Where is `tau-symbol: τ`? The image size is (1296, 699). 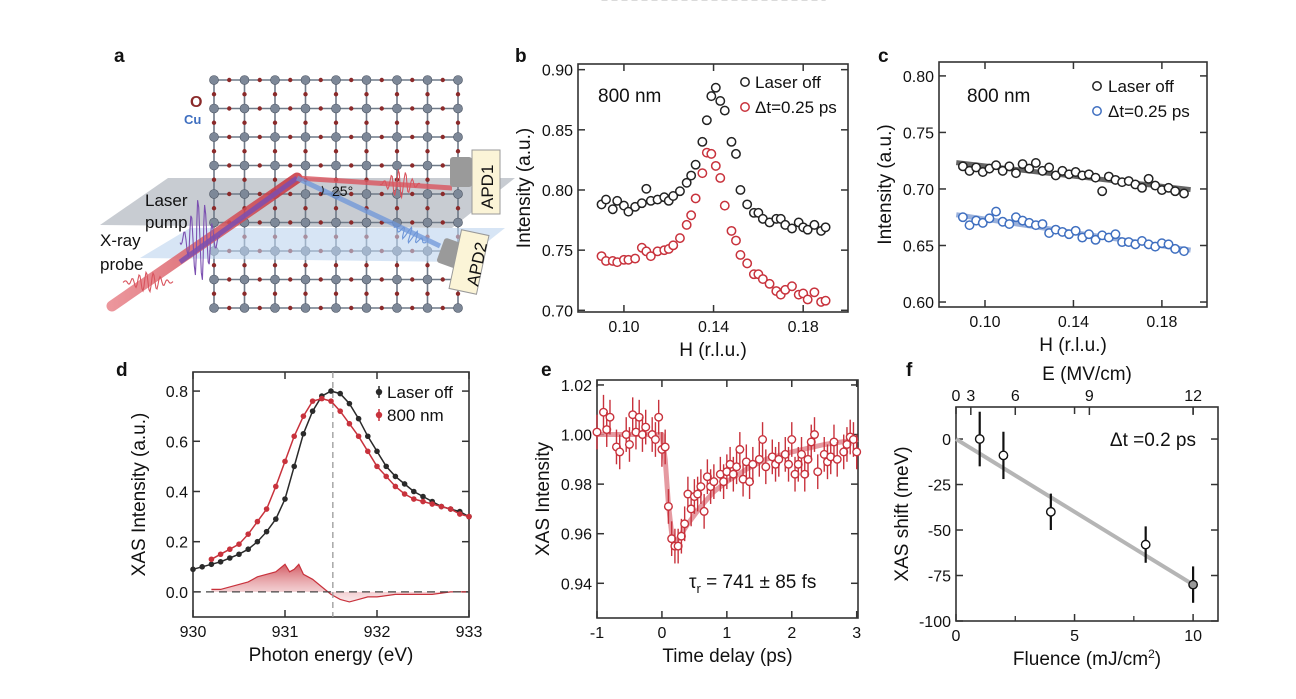 tau-symbol: τ is located at coordinates (693, 582).